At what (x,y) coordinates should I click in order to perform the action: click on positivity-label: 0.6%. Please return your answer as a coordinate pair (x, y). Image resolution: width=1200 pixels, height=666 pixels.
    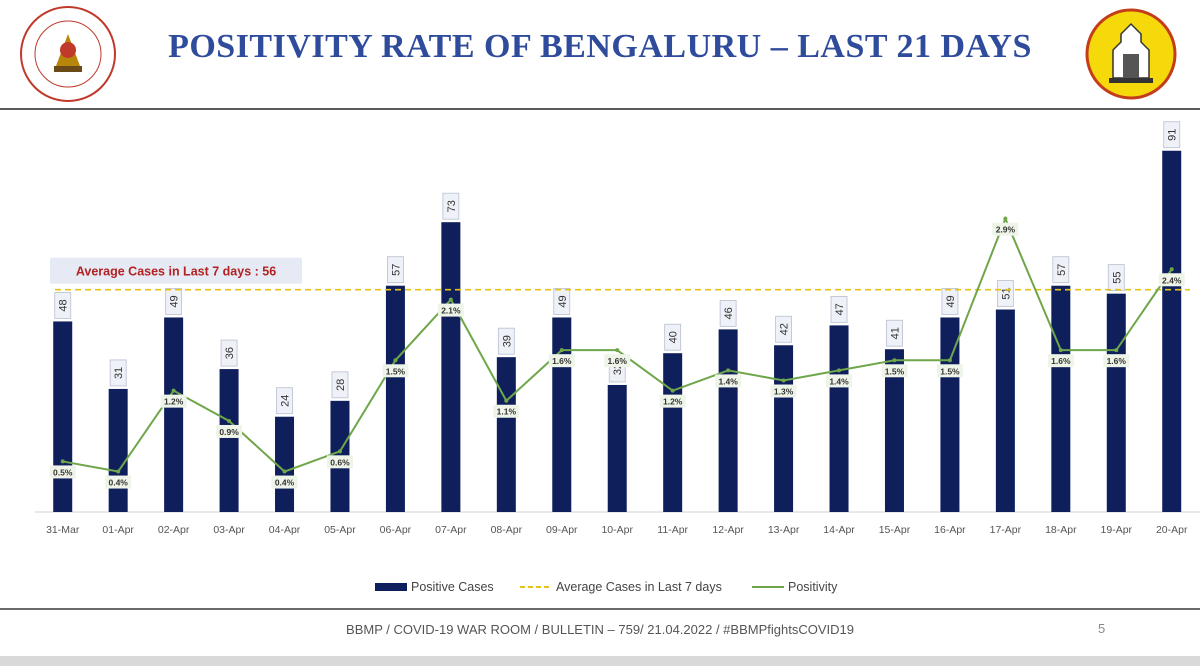
    Looking at the image, I should click on (340, 462).